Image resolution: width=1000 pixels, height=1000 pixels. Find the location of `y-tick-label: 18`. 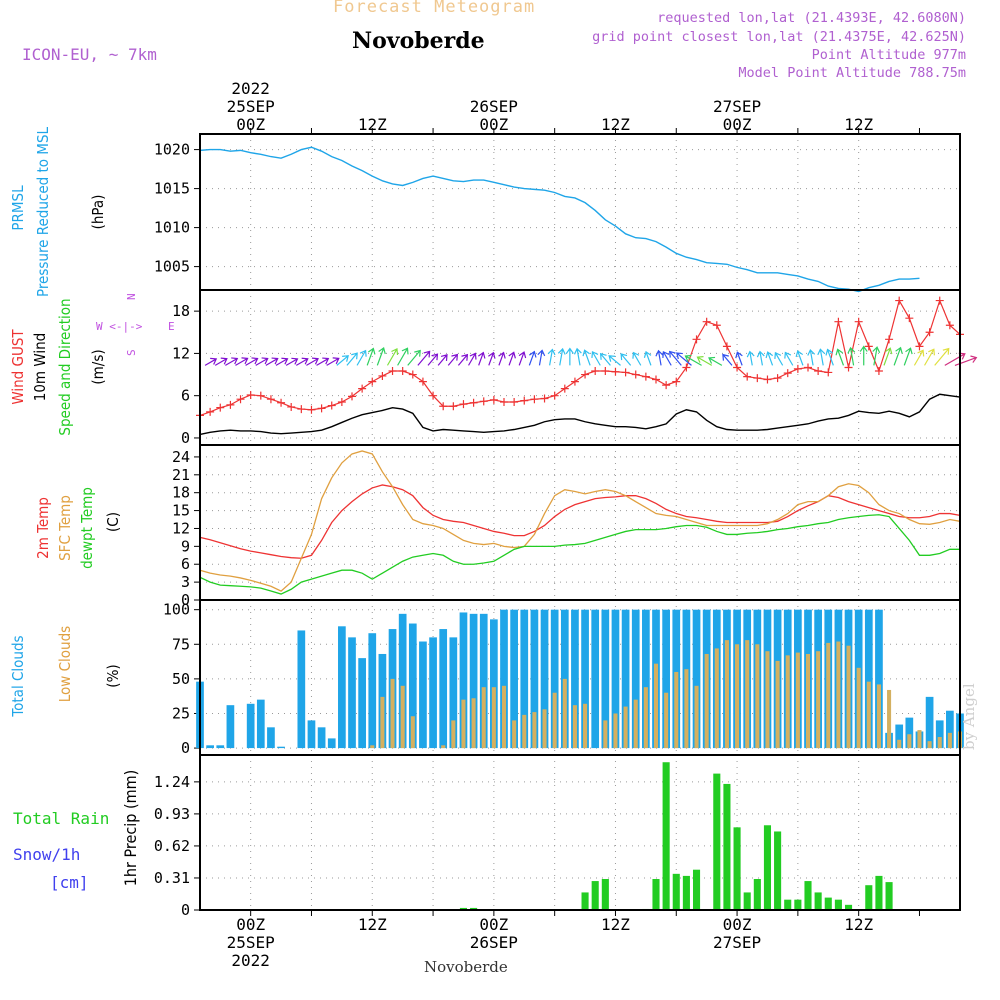

y-tick-label: 18 is located at coordinates (181, 493).